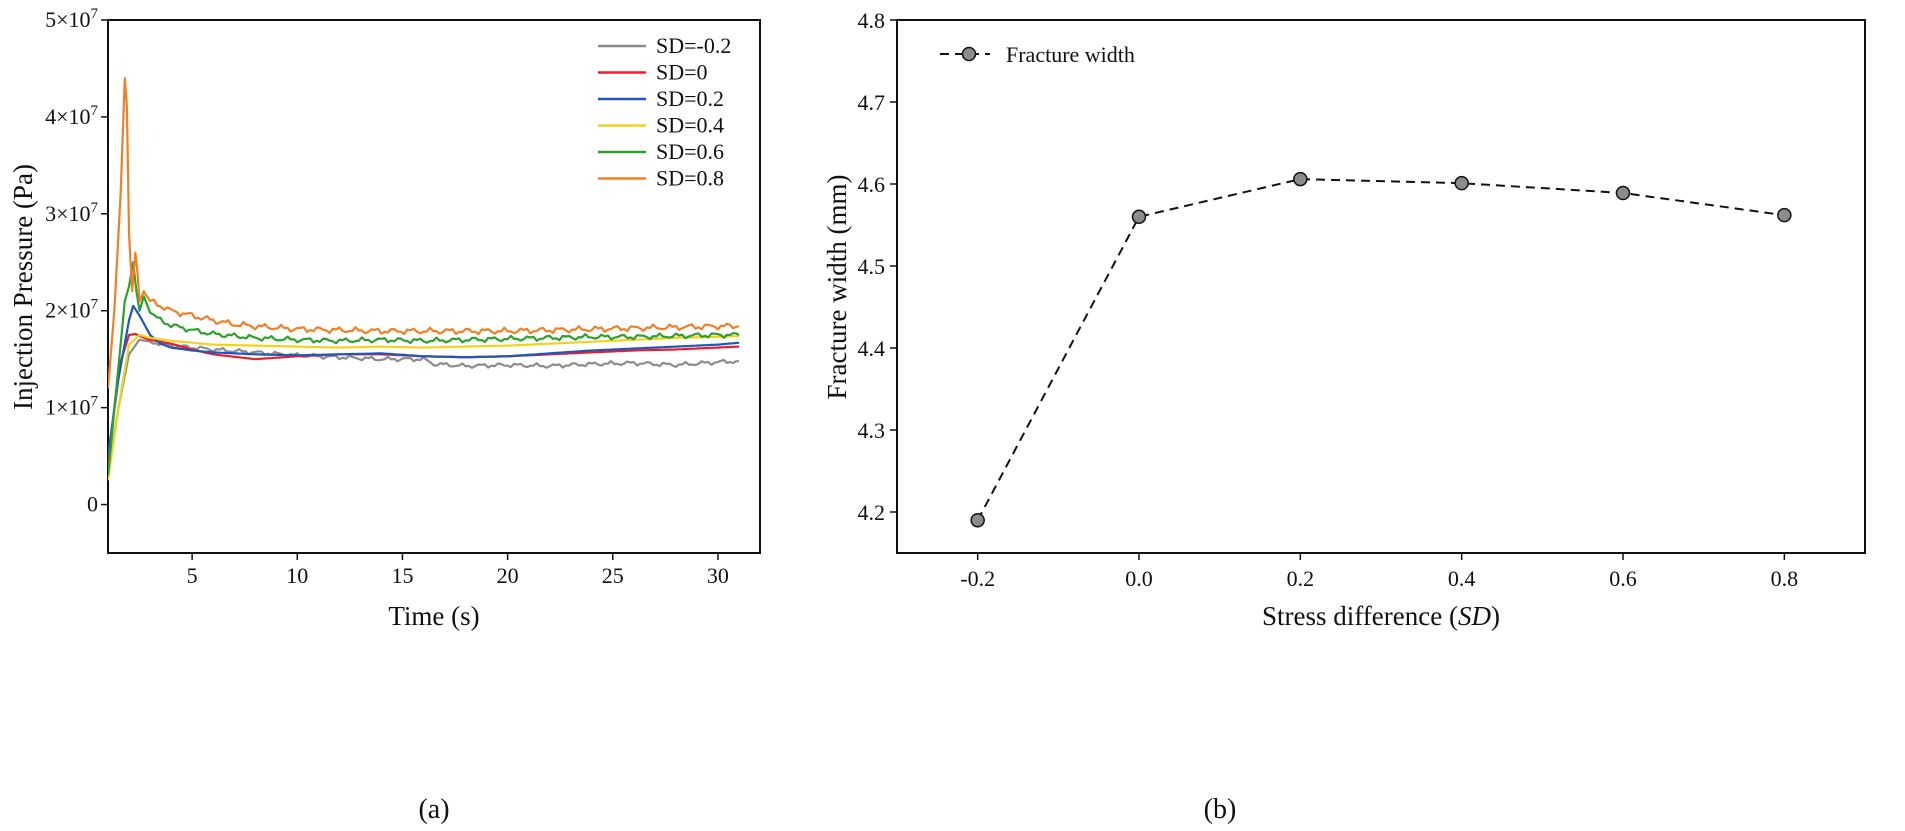  Describe the element at coordinates (872, 430) in the screenshot. I see `b-y-tick-label-1: 4.3` at that location.